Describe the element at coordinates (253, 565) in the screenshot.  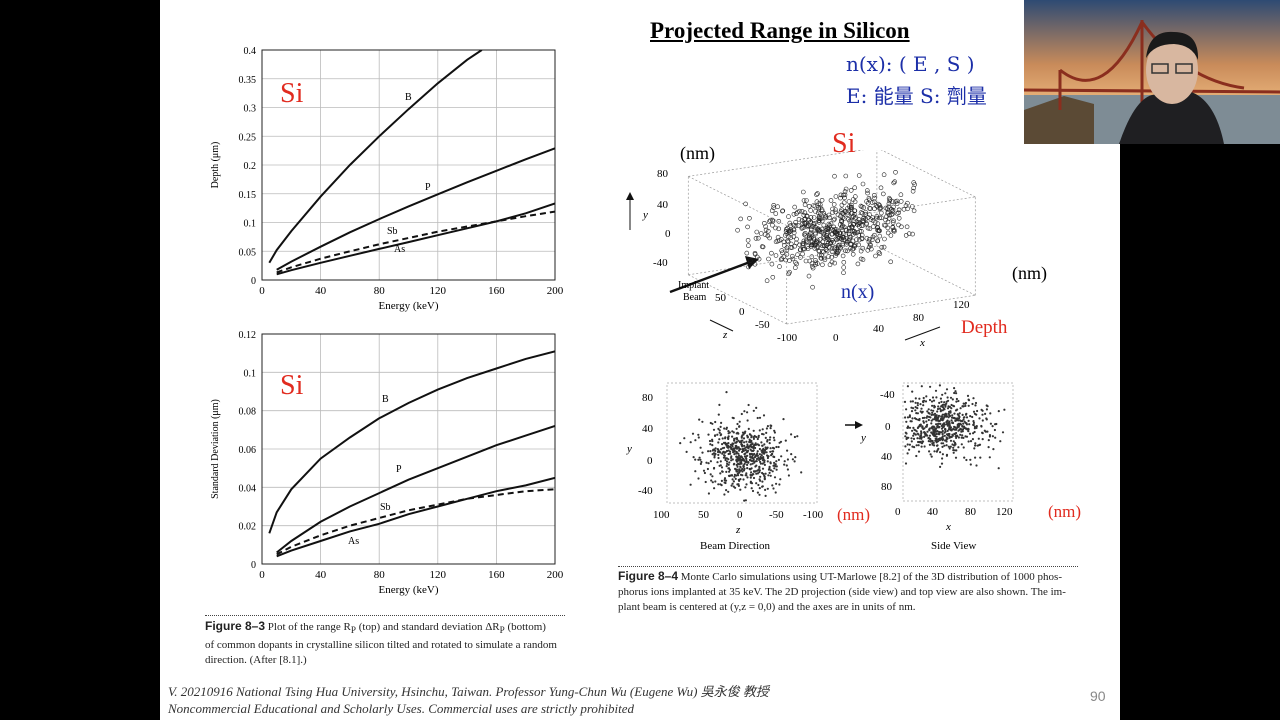
I see `y-tick-label: 0` at that location.